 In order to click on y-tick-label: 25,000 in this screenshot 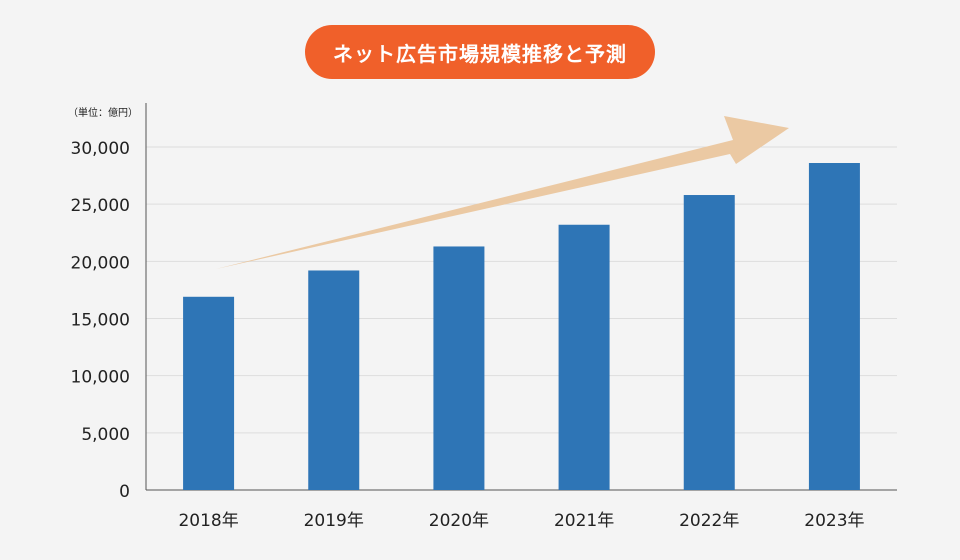, I will do `click(100, 206)`.